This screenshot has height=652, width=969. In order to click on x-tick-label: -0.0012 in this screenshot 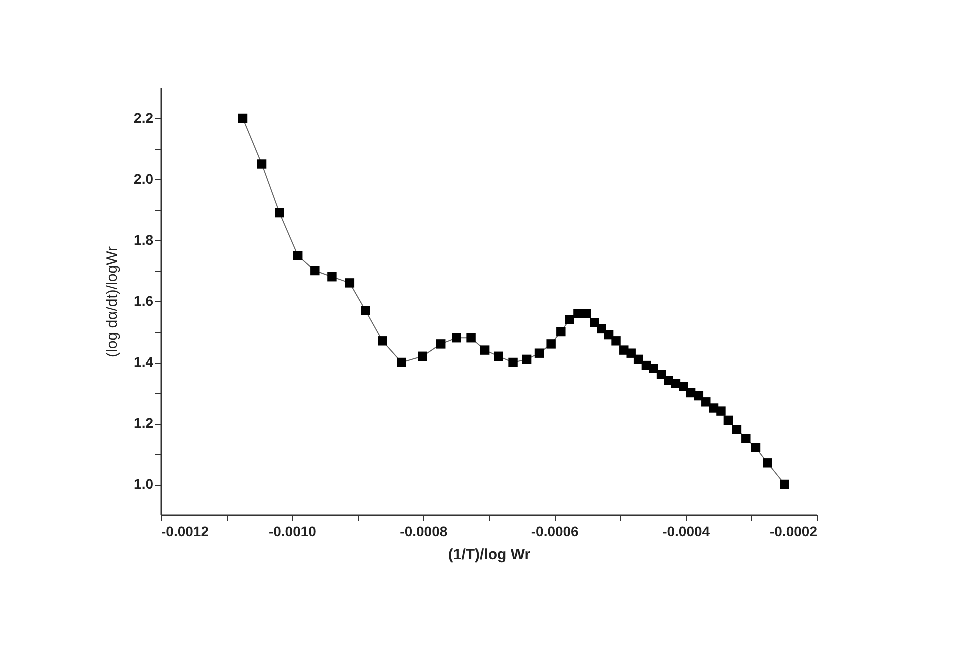, I will do `click(186, 532)`.